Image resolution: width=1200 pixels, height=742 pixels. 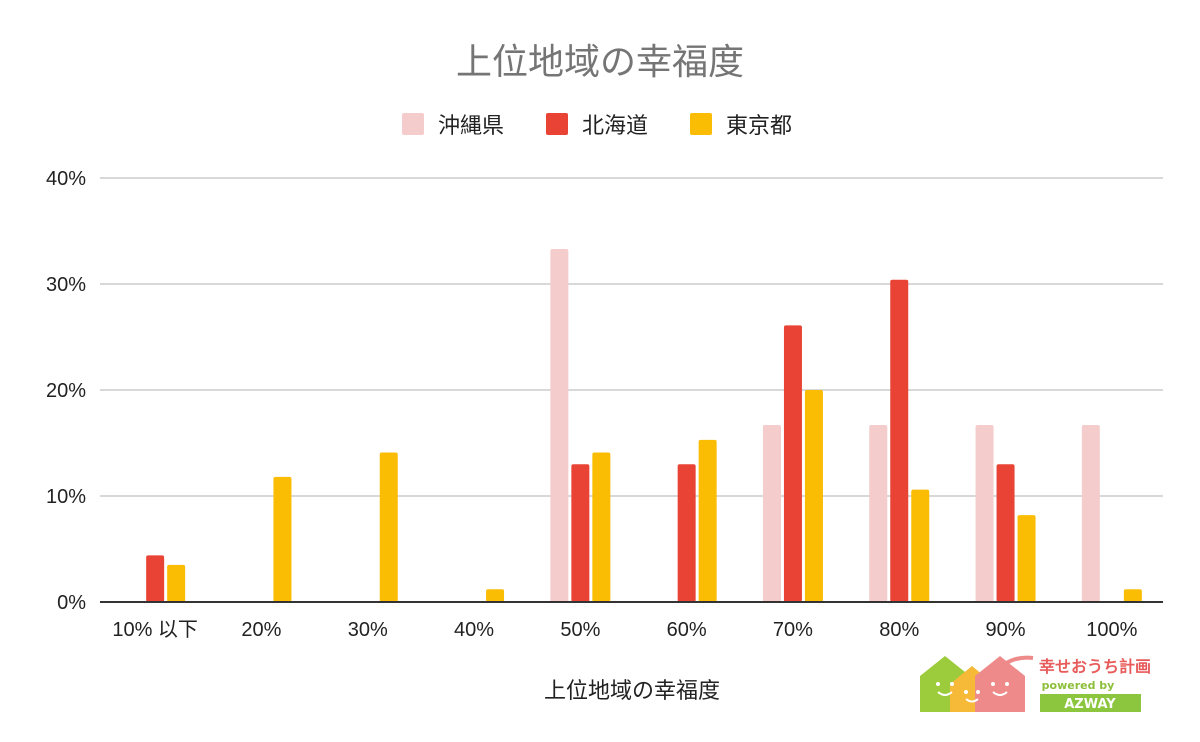 What do you see at coordinates (977, 683) in the screenshot?
I see `house-icon` at bounding box center [977, 683].